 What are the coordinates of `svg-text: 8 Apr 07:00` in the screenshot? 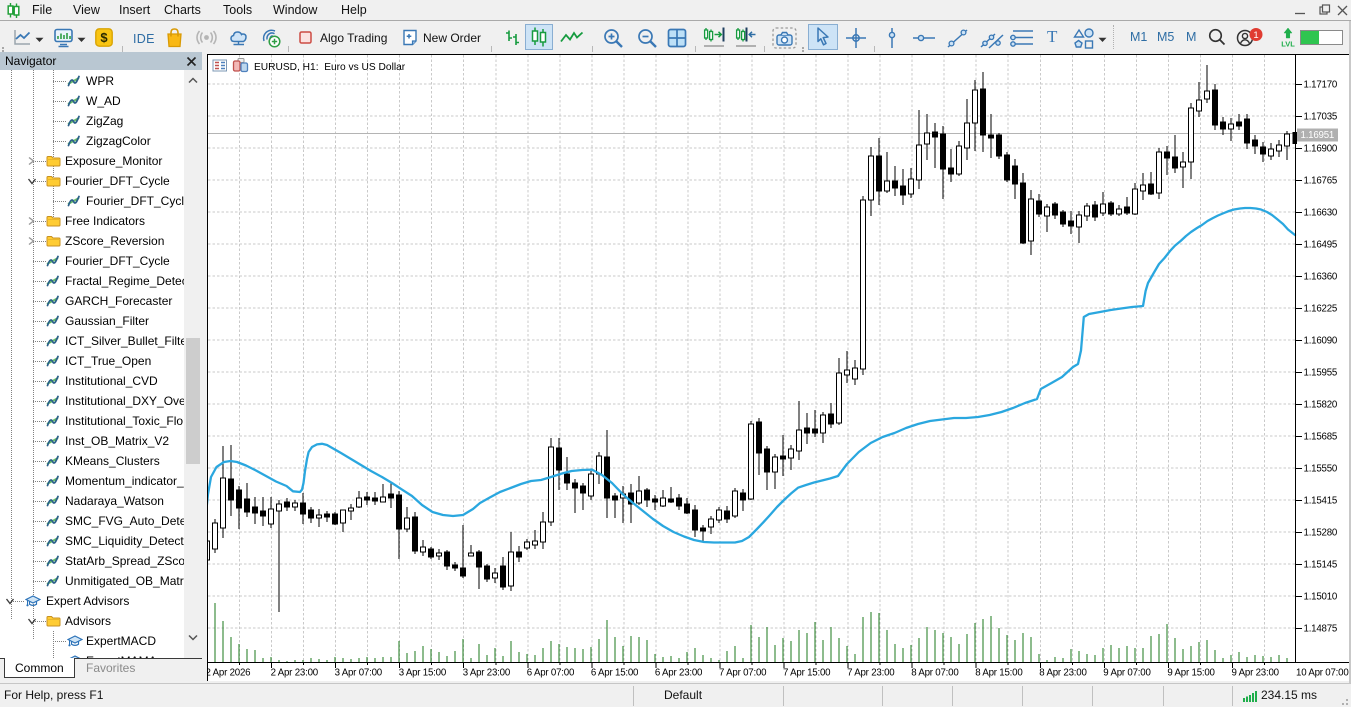 It's located at (935, 673).